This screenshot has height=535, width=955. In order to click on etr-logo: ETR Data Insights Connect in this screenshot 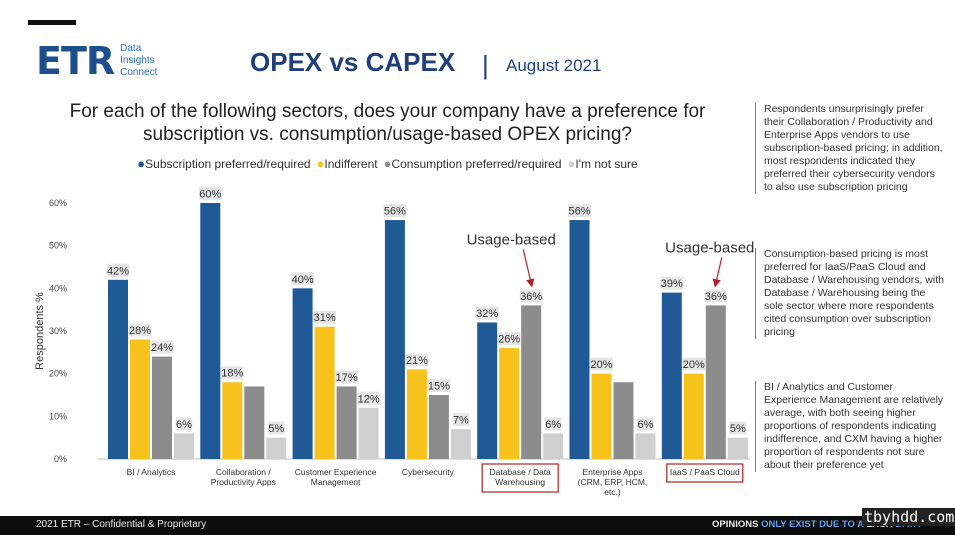, I will do `click(96, 61)`.